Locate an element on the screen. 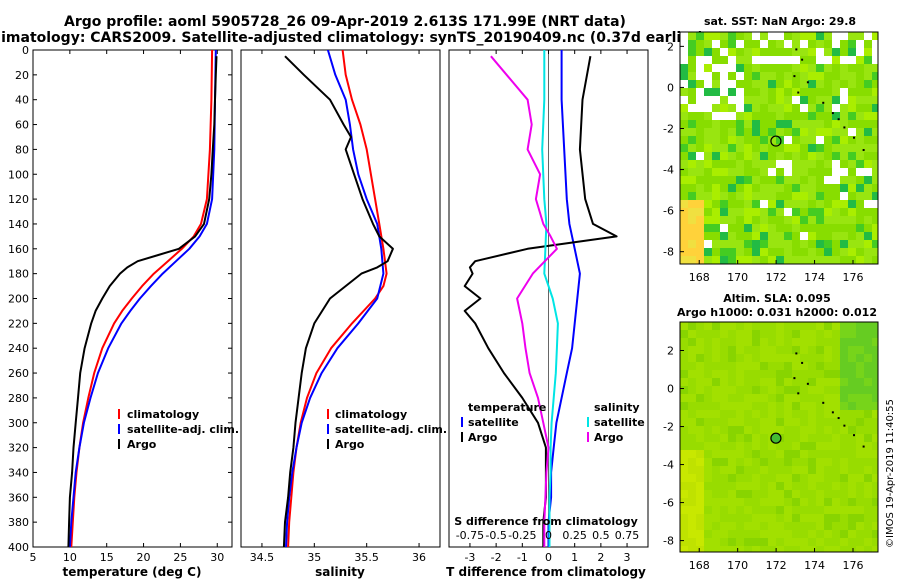 The width and height of the screenshot is (900, 580). y-tick-label: 60 is located at coordinates (22, 125).